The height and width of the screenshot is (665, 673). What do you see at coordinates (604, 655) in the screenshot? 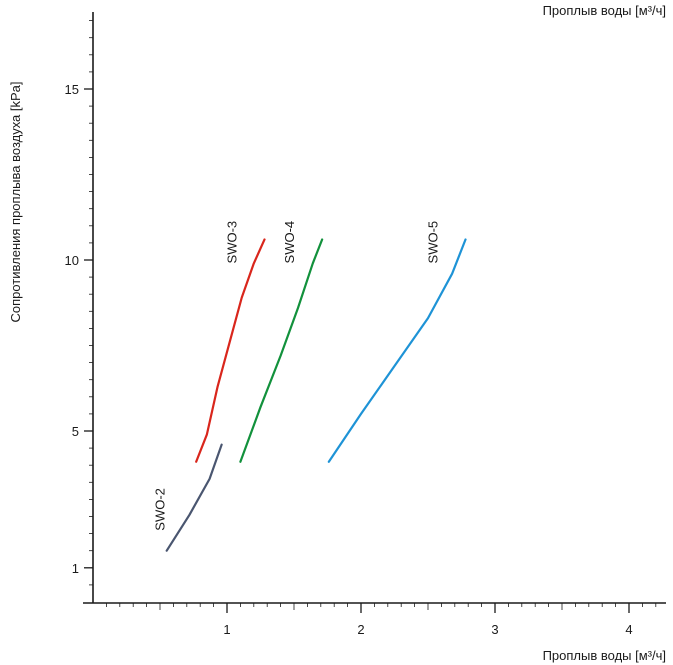
I see `x-axis-label: Проплыв воды [м³/ч]` at bounding box center [604, 655].